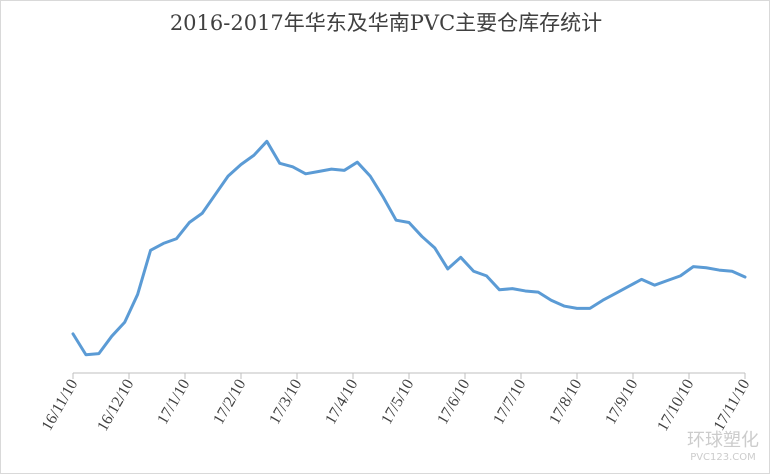  Describe the element at coordinates (723, 440) in the screenshot. I see `watermark-text: 环球塑化` at that location.